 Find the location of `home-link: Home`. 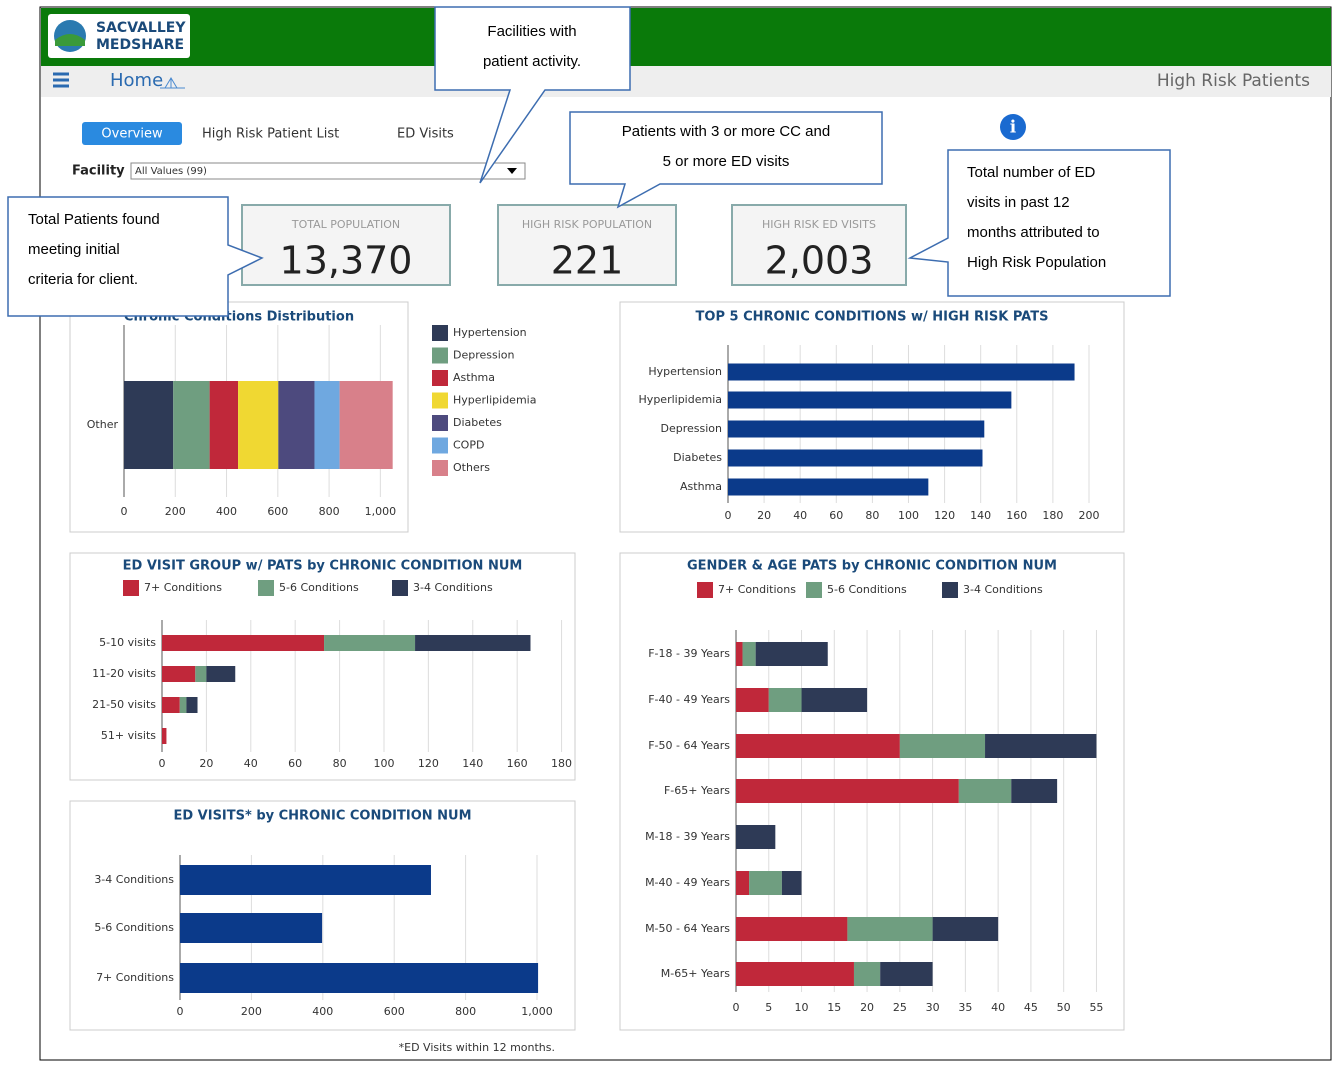

home-link: Home is located at coordinates (136, 80).